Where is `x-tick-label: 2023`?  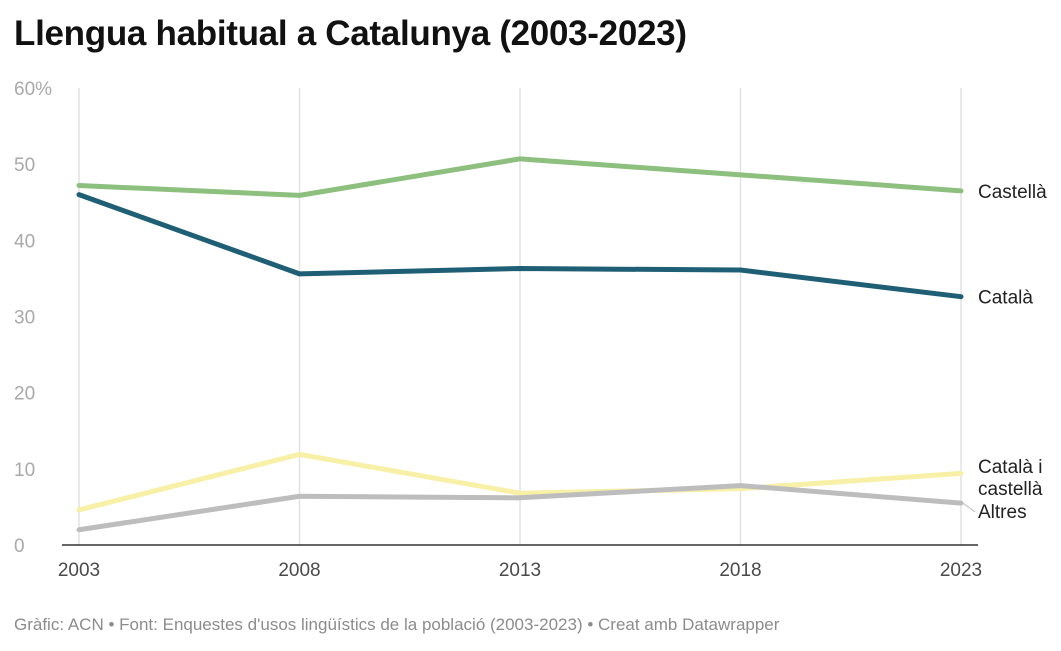
x-tick-label: 2023 is located at coordinates (961, 570).